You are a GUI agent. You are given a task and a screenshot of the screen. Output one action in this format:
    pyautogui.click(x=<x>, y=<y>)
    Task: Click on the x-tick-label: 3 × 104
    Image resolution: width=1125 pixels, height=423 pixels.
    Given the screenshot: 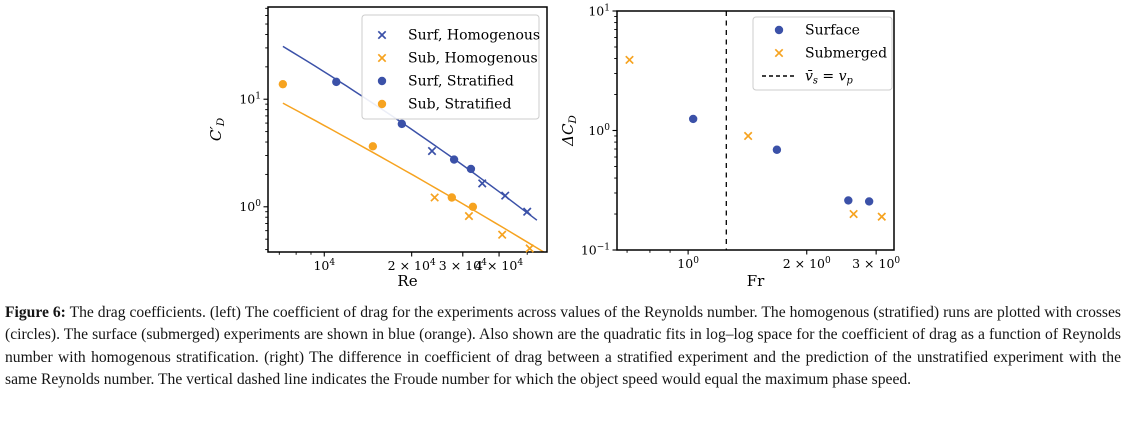 What is the action you would take?
    pyautogui.click(x=463, y=265)
    